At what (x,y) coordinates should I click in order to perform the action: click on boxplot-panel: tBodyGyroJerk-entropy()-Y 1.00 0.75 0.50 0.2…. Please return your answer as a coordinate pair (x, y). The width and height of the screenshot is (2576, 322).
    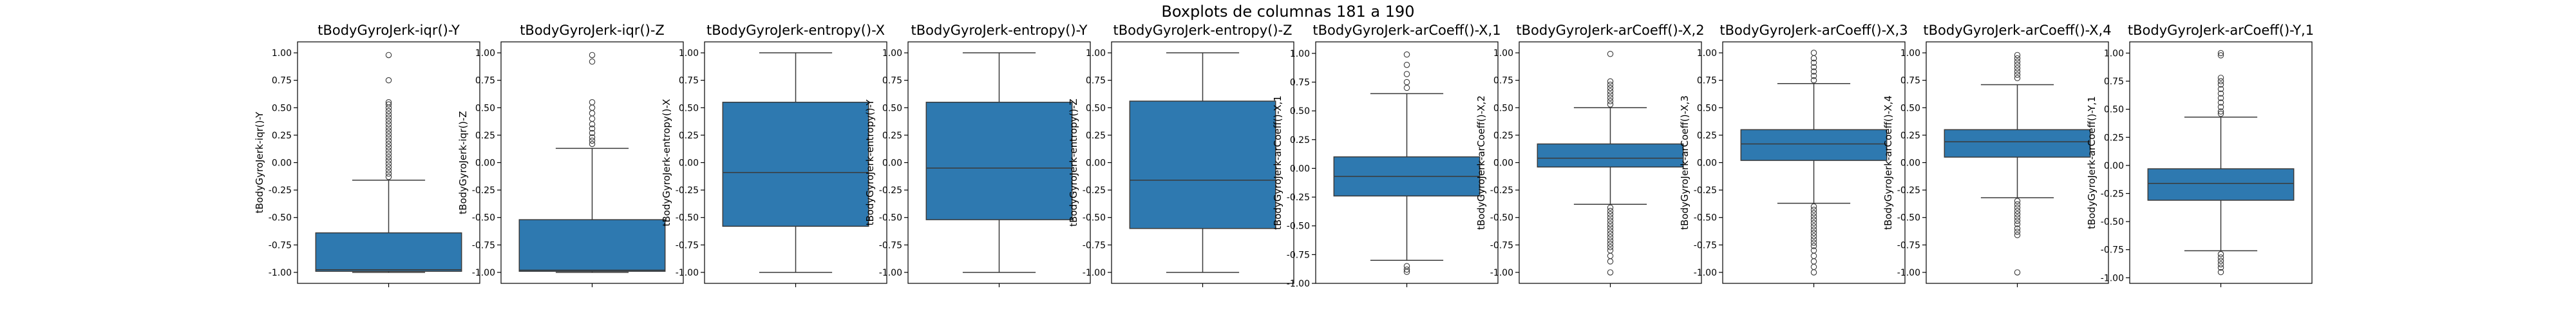
    Looking at the image, I should click on (977, 155).